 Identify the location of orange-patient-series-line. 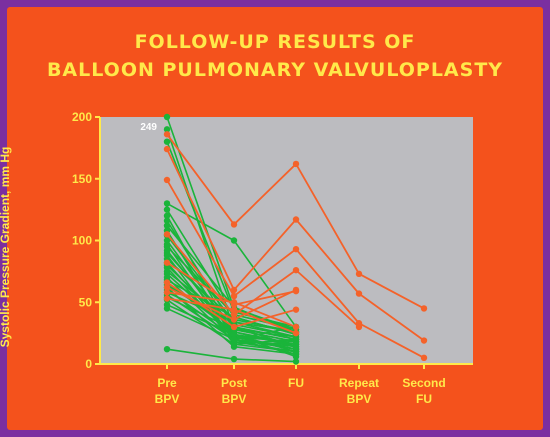
(263, 280).